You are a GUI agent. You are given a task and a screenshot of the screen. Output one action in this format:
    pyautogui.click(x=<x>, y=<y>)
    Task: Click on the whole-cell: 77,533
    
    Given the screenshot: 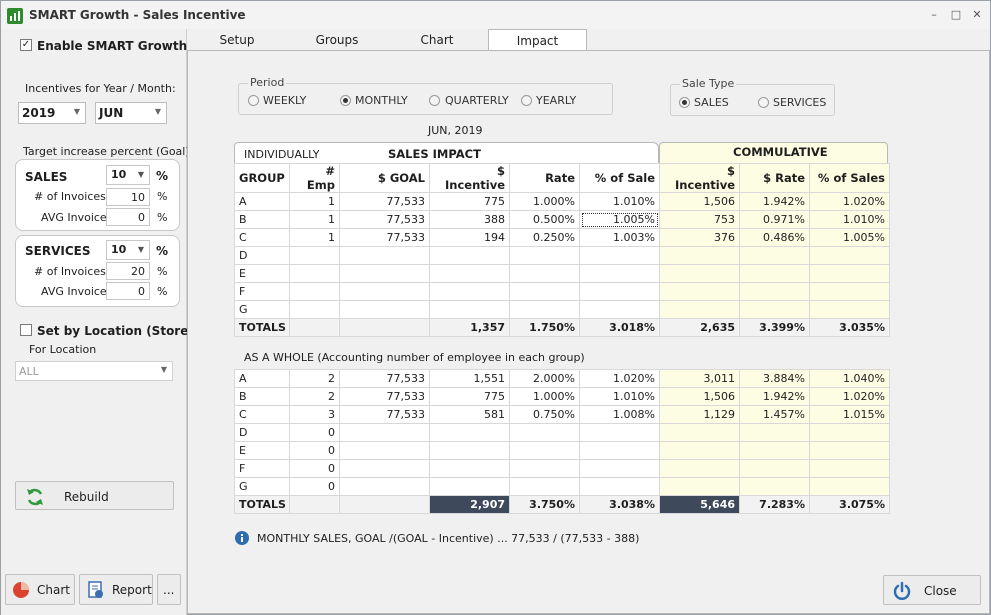 What is the action you would take?
    pyautogui.click(x=384, y=378)
    